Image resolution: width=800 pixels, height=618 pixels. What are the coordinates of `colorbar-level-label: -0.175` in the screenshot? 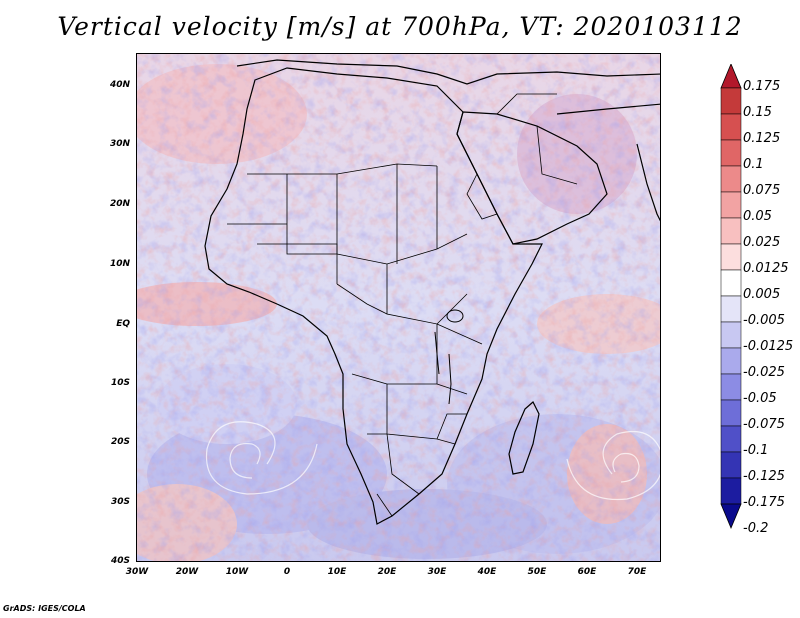 It's located at (764, 502).